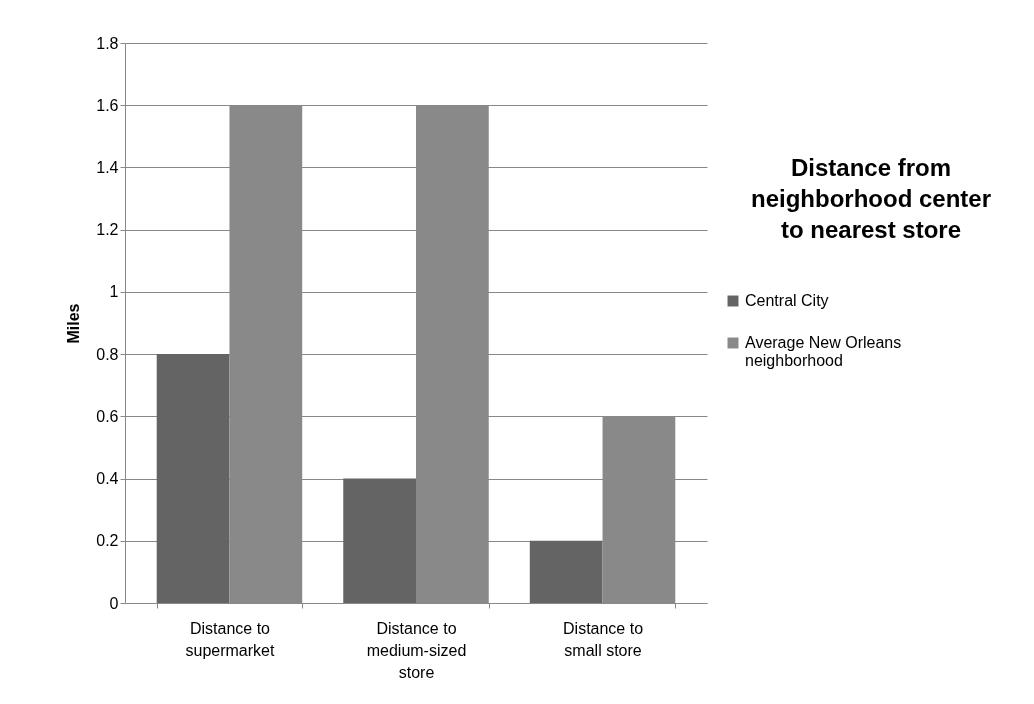 This screenshot has width=1034, height=704. Describe the element at coordinates (107, 43) in the screenshot. I see `y-tick-label: 1.8` at that location.